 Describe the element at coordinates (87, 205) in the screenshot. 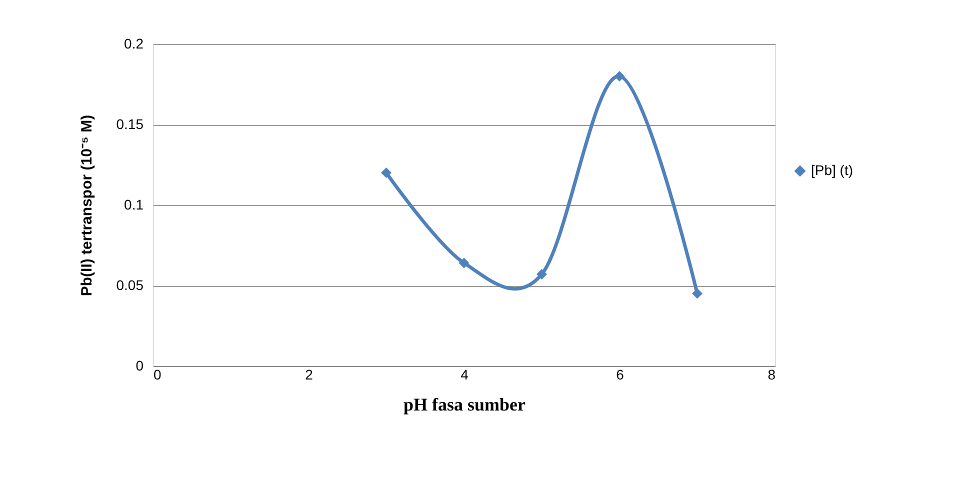

I see `y-axis-title: Pb(II) tertranspor (10⁻⁵ M)` at that location.